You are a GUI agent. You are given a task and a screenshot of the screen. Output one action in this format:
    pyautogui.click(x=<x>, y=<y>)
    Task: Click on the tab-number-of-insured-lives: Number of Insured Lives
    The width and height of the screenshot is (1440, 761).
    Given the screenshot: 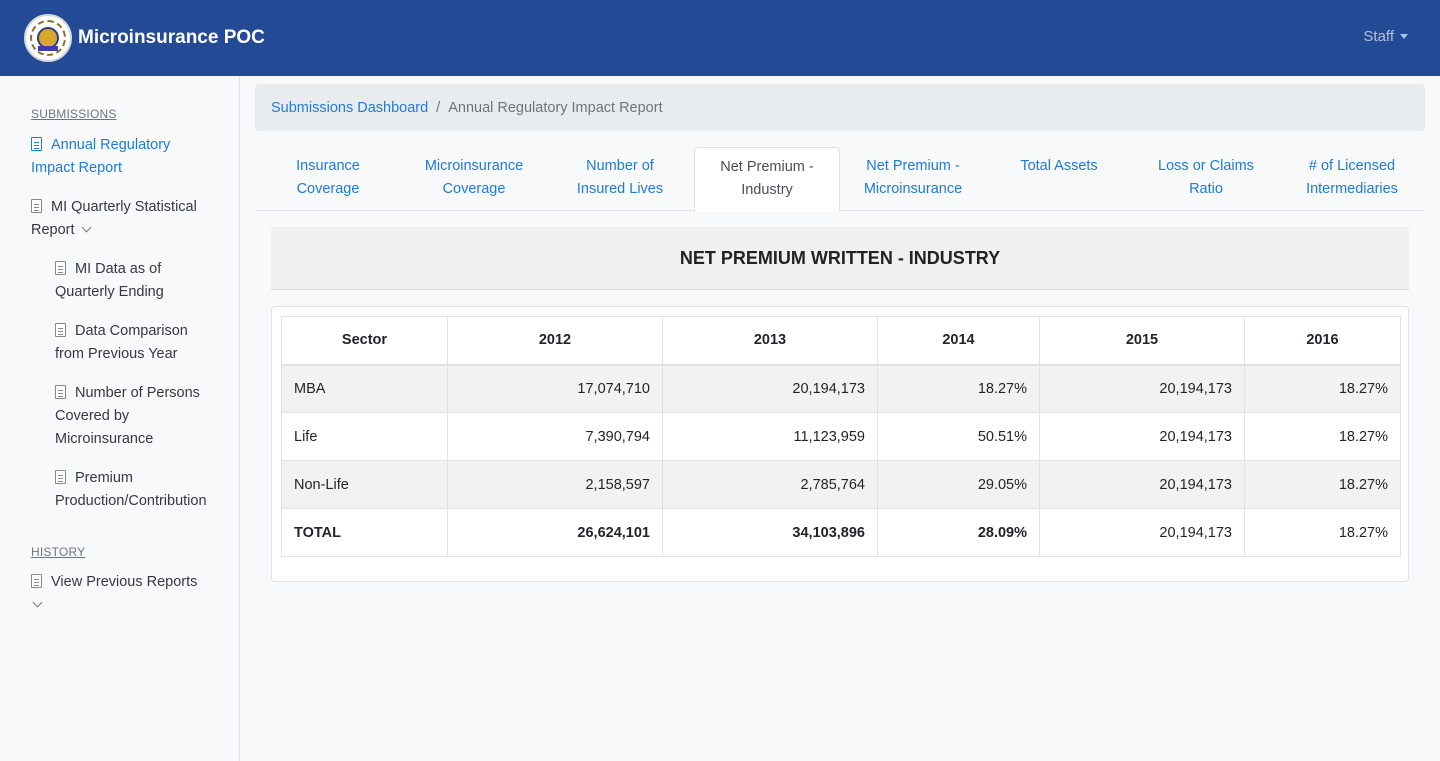 What is the action you would take?
    pyautogui.click(x=620, y=179)
    